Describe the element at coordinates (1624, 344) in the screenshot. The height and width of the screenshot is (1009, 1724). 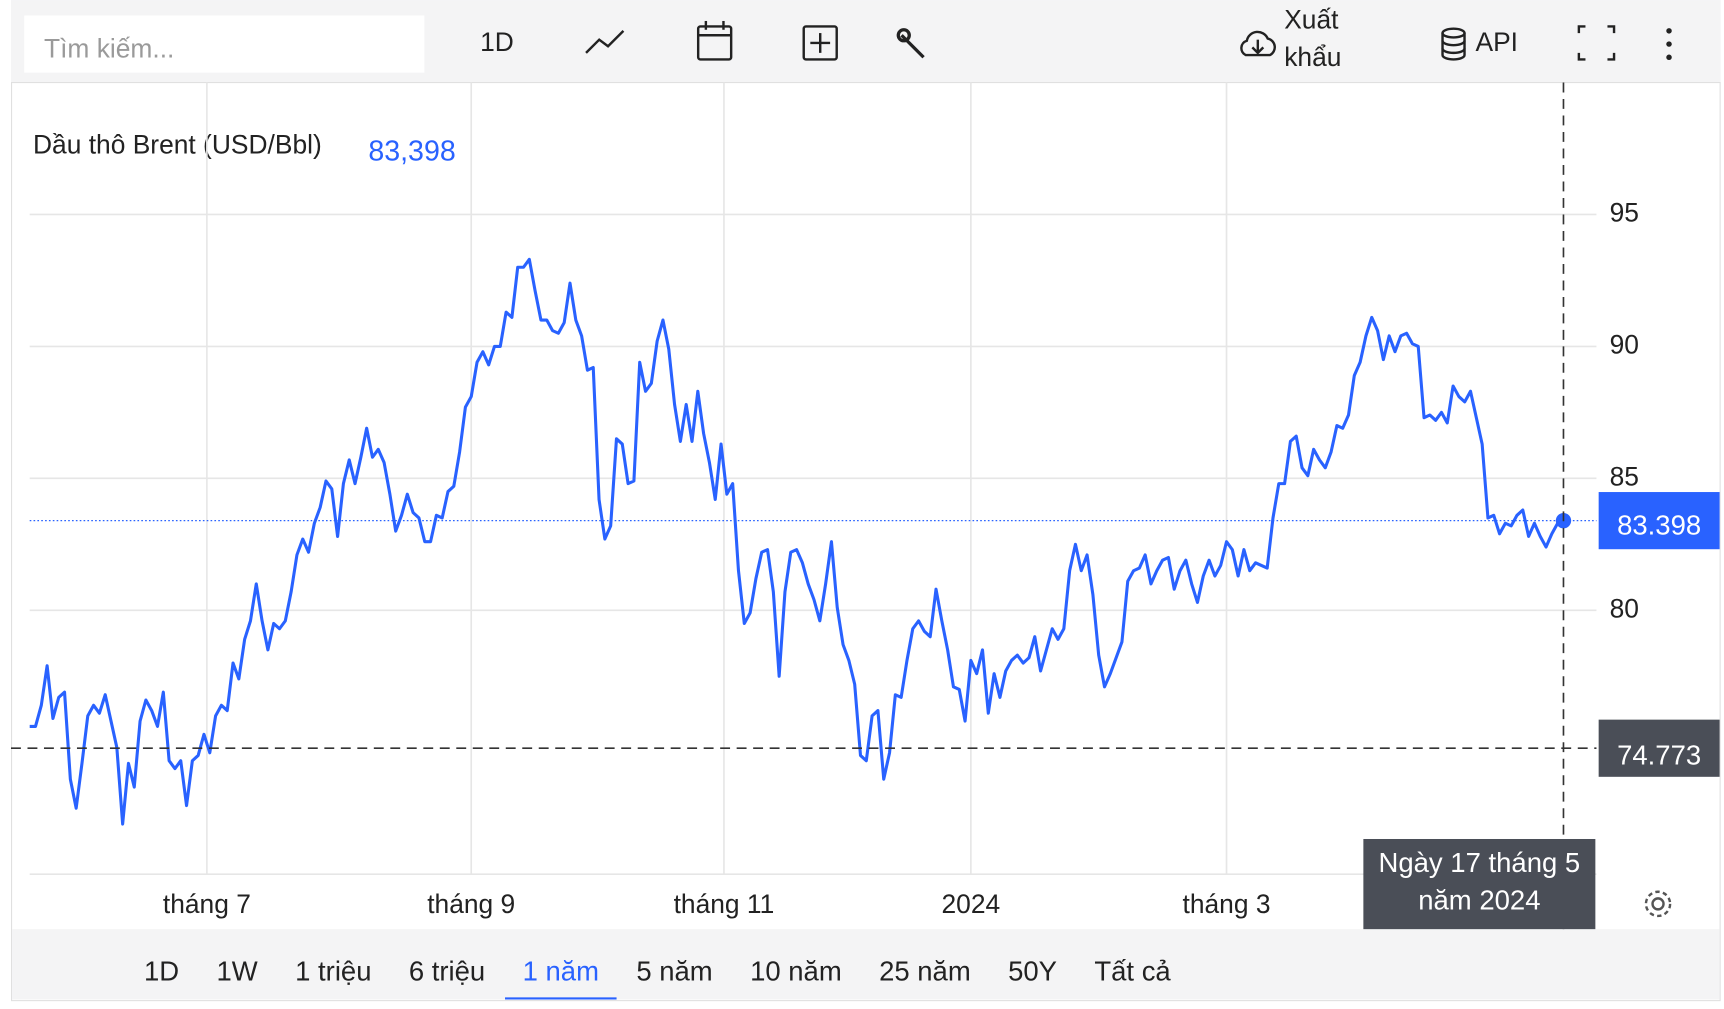
I see `y-tick-label: 90` at that location.